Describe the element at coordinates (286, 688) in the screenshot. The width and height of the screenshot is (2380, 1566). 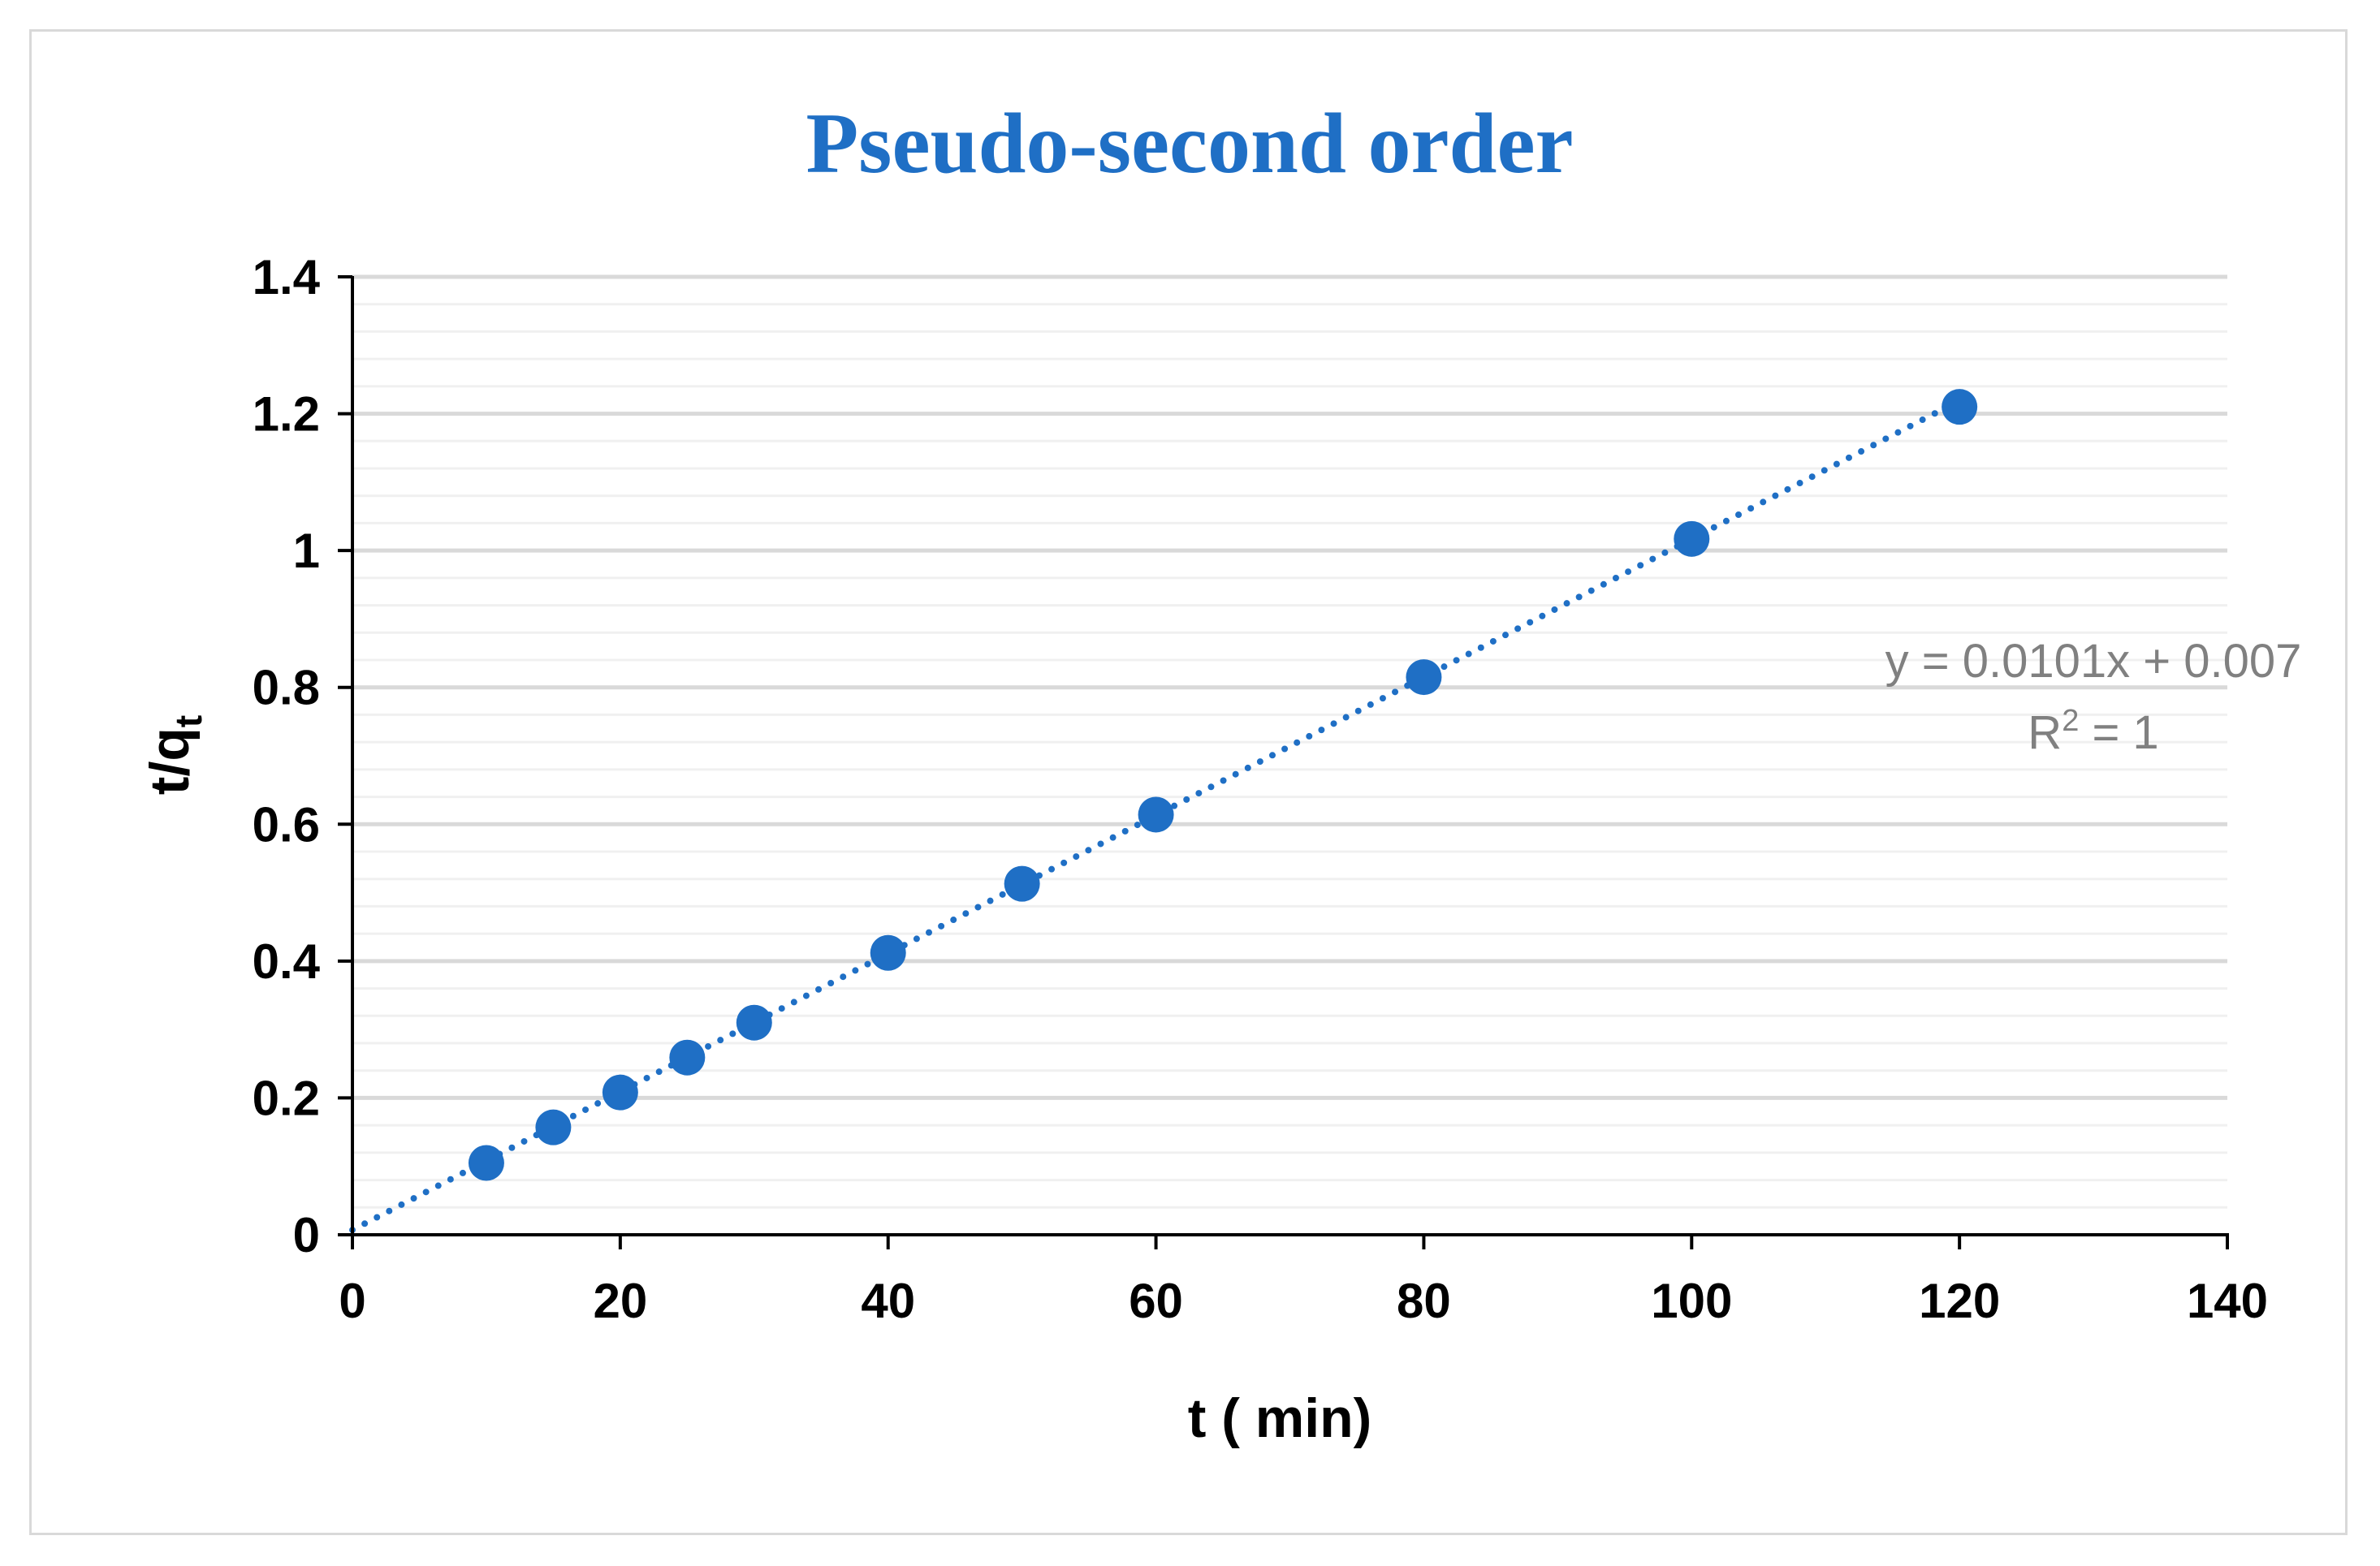
I see `y-tick-label: 0.8` at that location.